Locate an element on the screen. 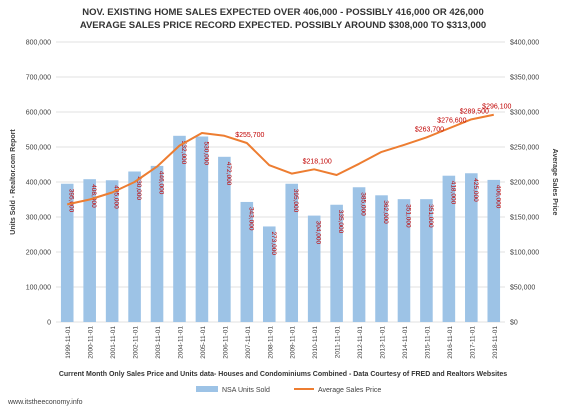 The width and height of the screenshot is (566, 411). right-tick-label: $300,000 is located at coordinates (524, 113).